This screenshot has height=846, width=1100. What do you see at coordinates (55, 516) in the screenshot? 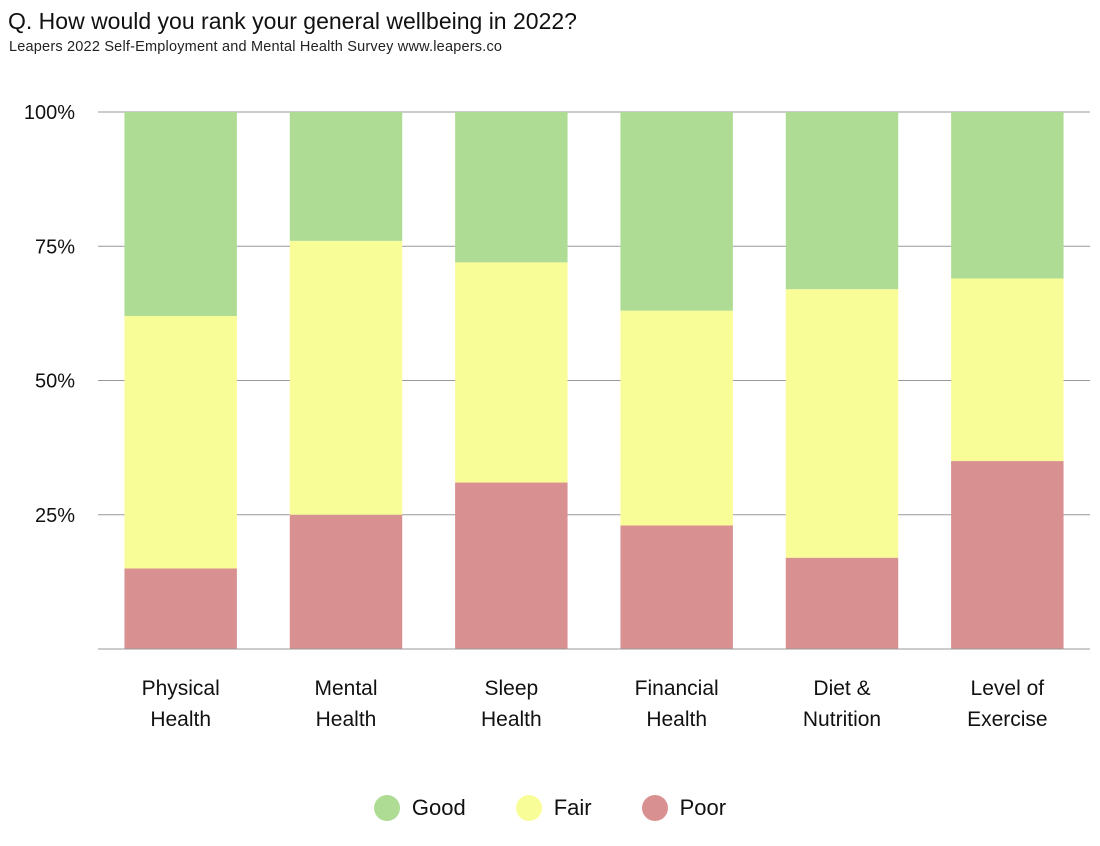
I see `y-tick-label: 25%` at bounding box center [55, 516].